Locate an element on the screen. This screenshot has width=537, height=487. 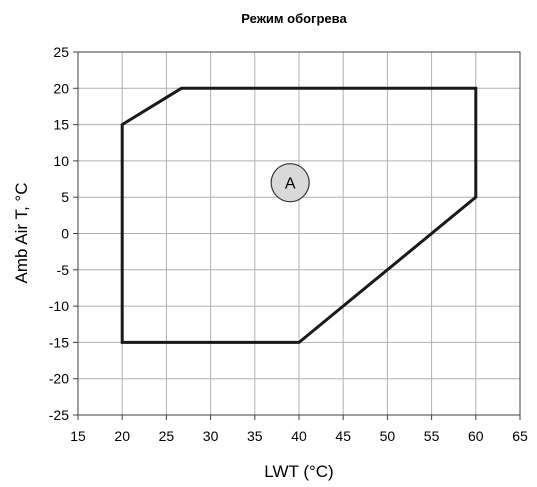
y-tick-label: 0 is located at coordinates (65, 234).